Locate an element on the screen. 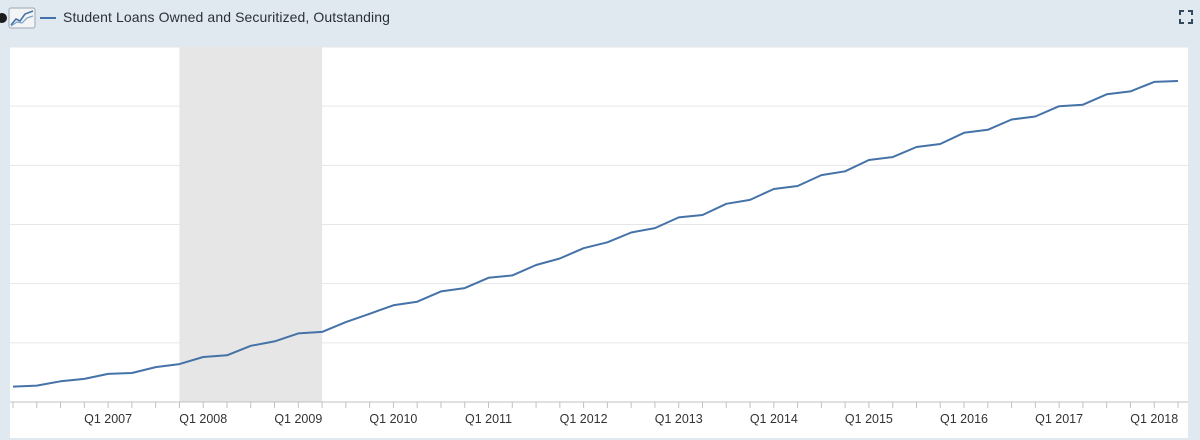 The height and width of the screenshot is (440, 1200). x-tick-label: Q1 2011 is located at coordinates (488, 419).